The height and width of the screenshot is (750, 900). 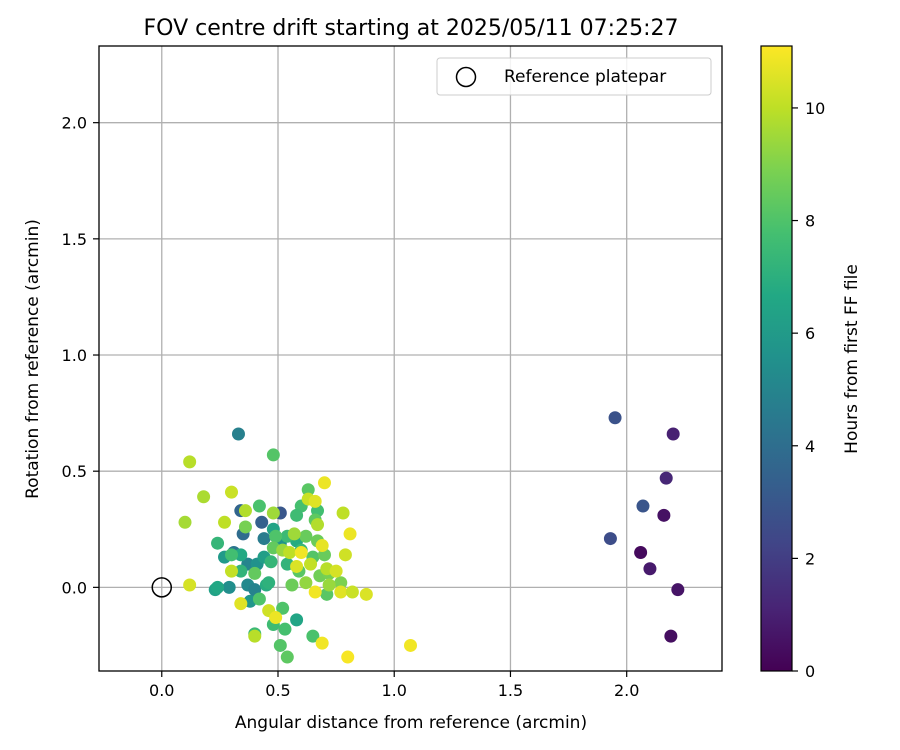 What do you see at coordinates (815, 108) in the screenshot?
I see `colorbar-tick-label-5: 10` at bounding box center [815, 108].